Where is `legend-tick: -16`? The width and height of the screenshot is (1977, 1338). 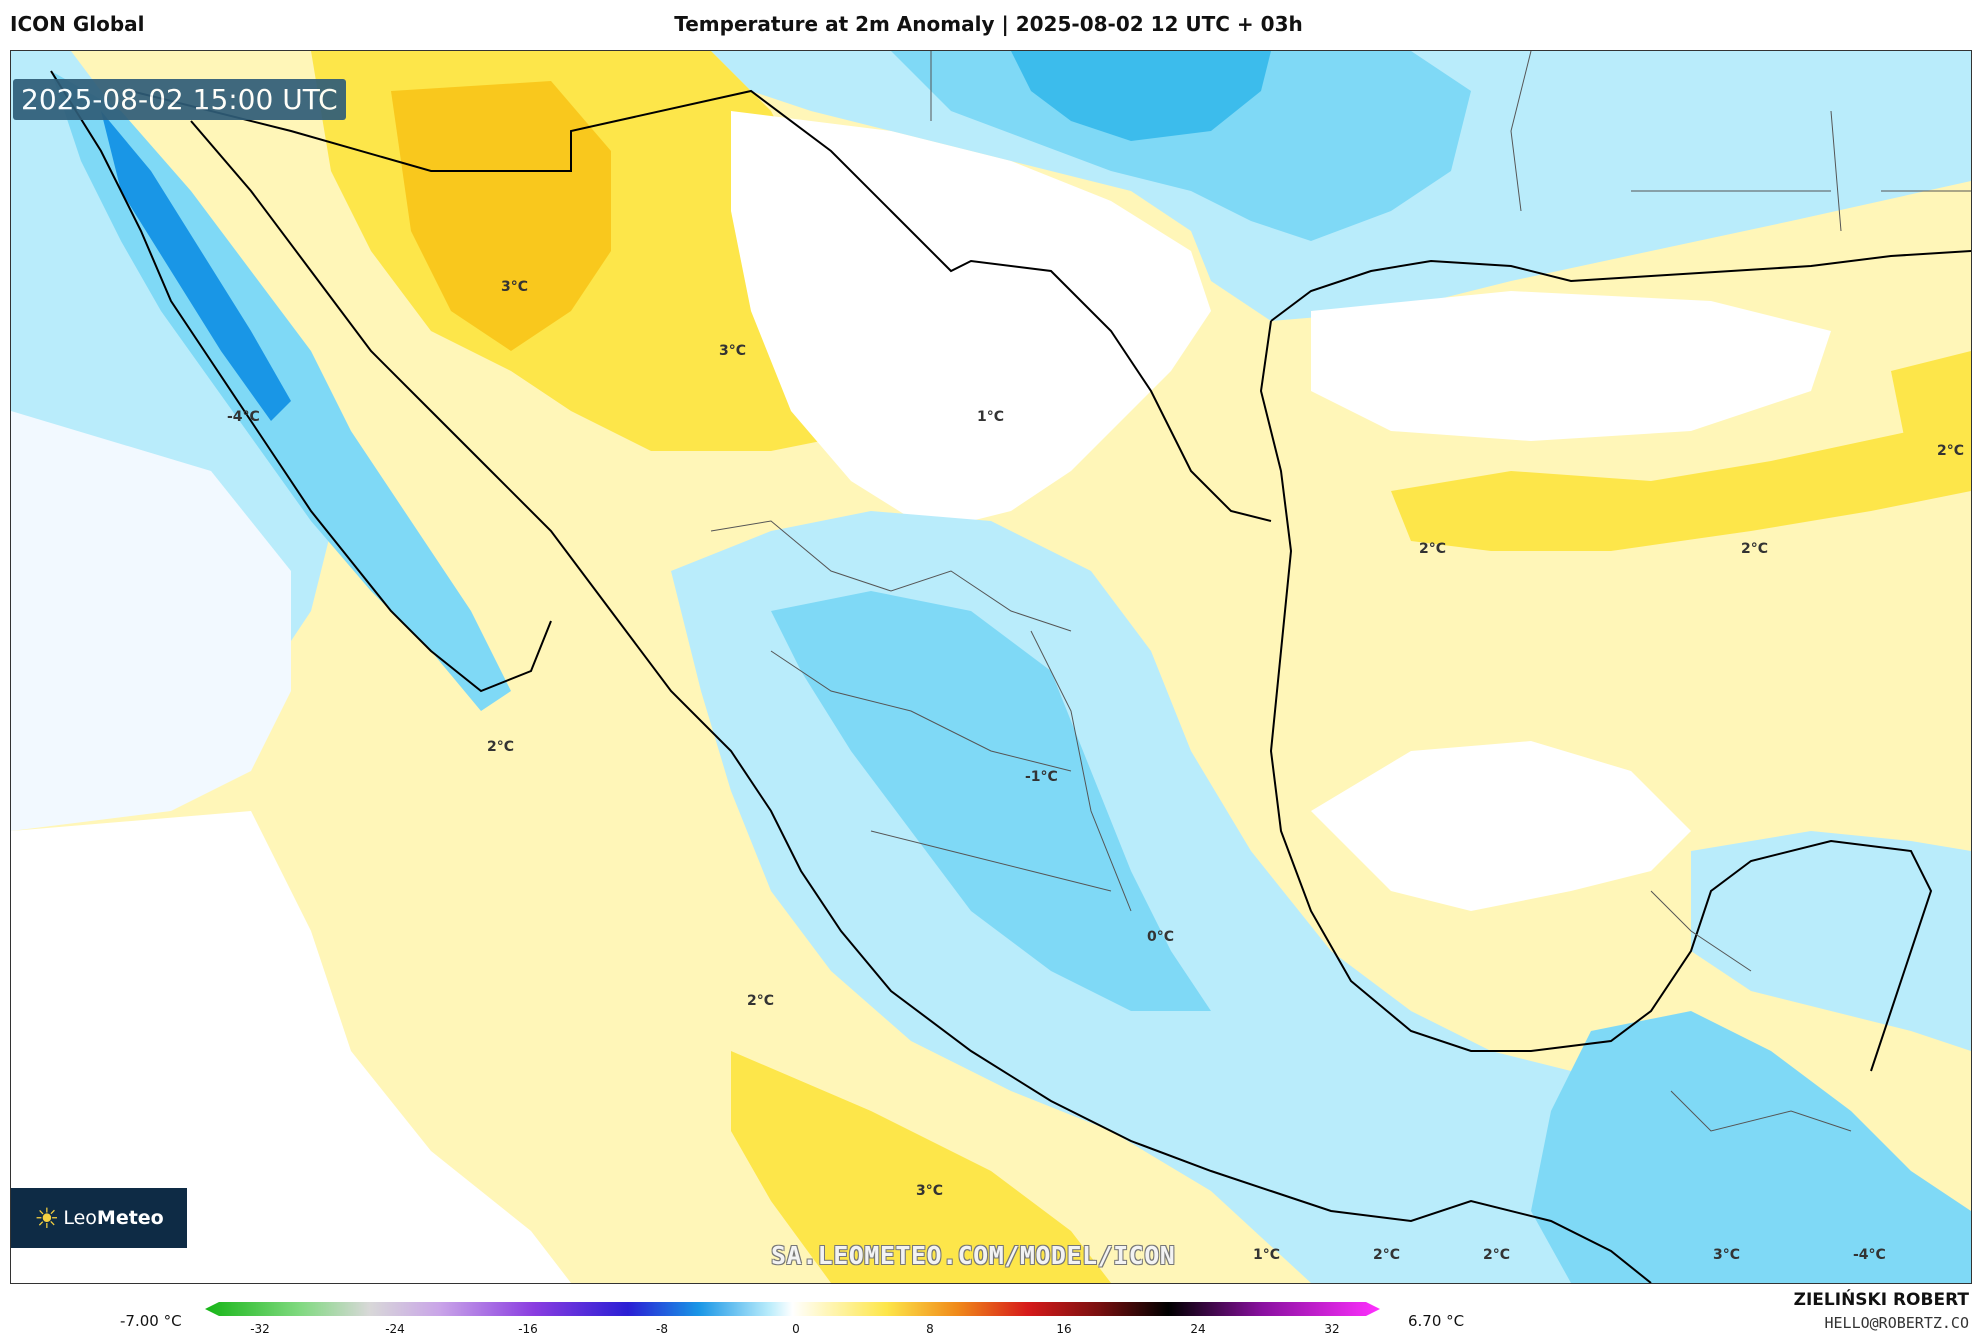 legend-tick: -16 is located at coordinates (528, 1329).